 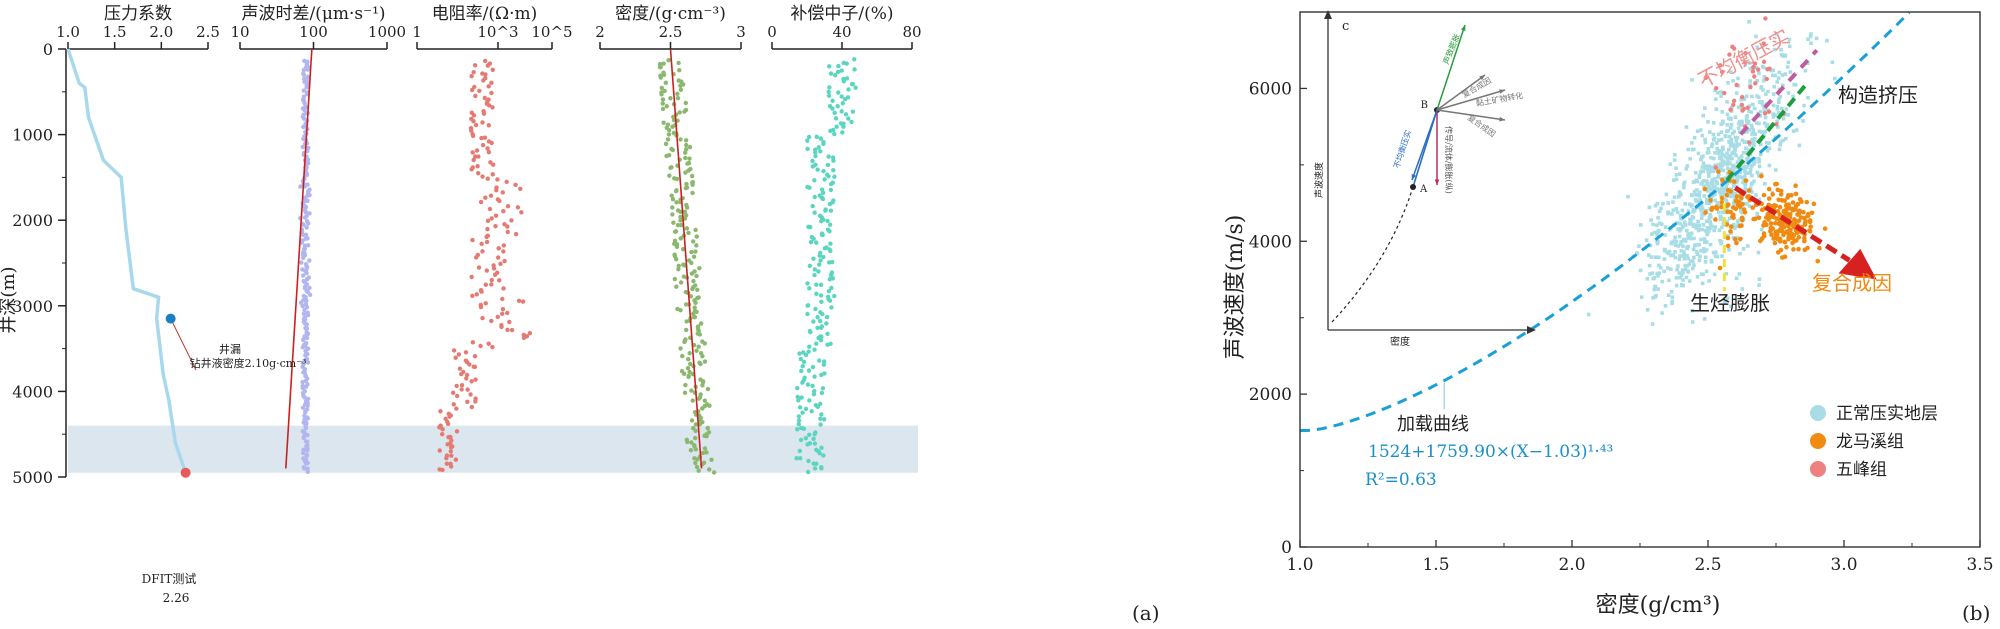 What do you see at coordinates (1345, 26) in the screenshot?
I see `inset-label: c` at bounding box center [1345, 26].